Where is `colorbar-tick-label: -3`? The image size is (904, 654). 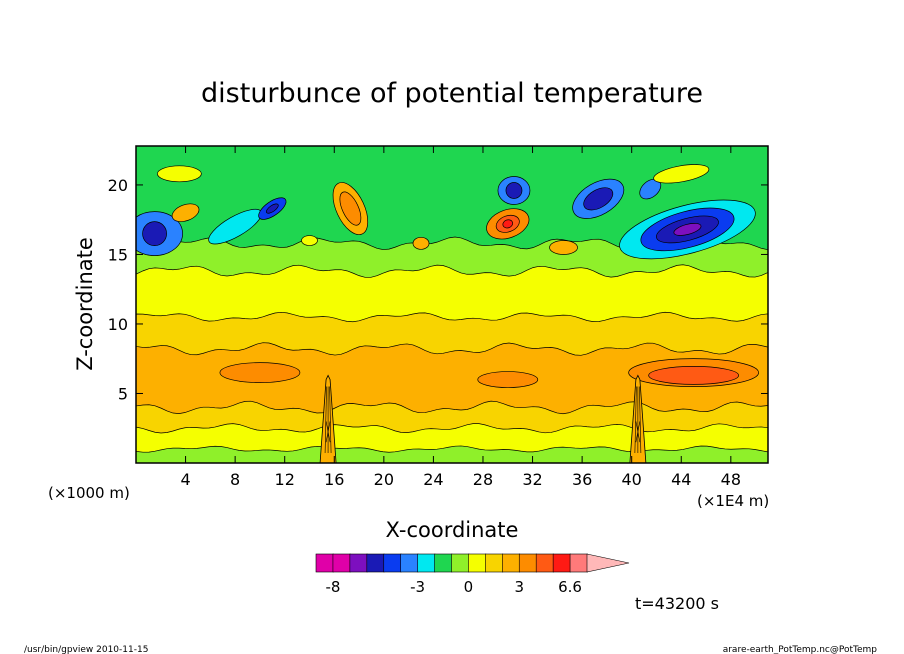 colorbar-tick-label: -3 is located at coordinates (417, 587).